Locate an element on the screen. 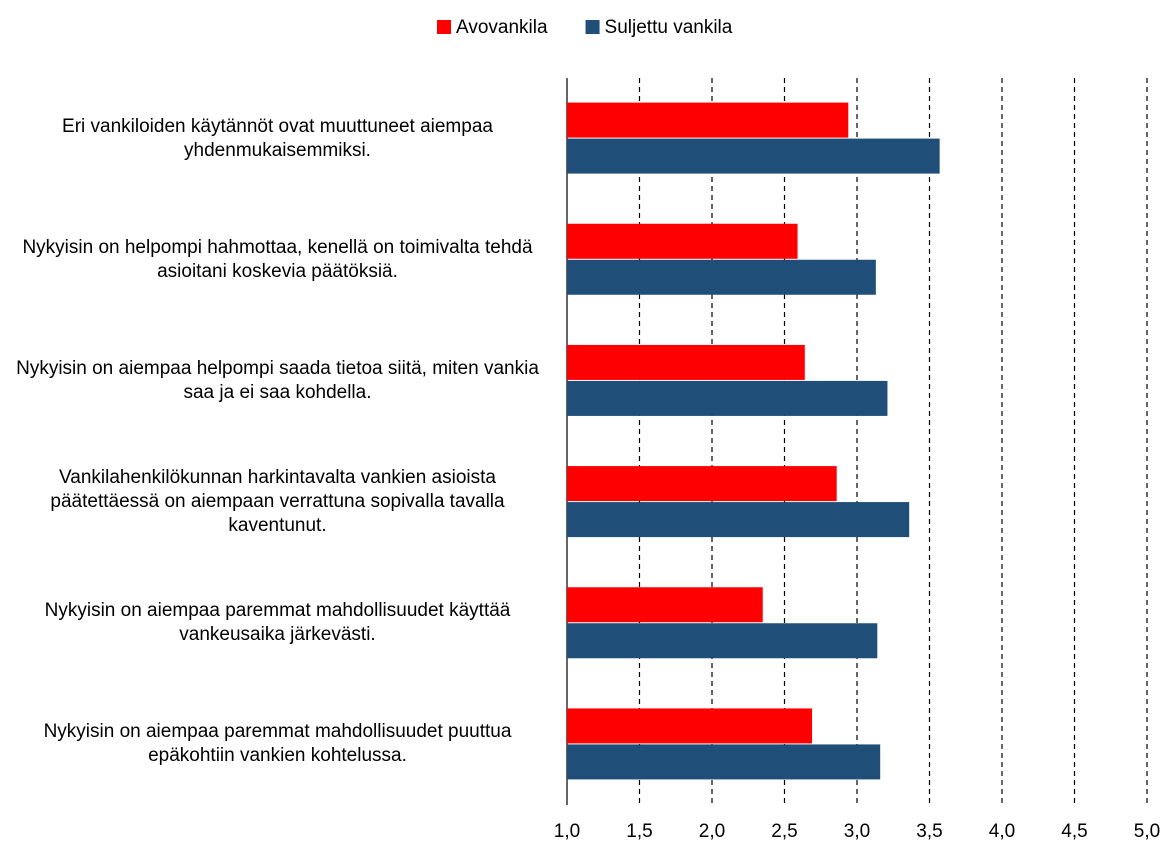  x-tick-label: 1,0 is located at coordinates (567, 831).